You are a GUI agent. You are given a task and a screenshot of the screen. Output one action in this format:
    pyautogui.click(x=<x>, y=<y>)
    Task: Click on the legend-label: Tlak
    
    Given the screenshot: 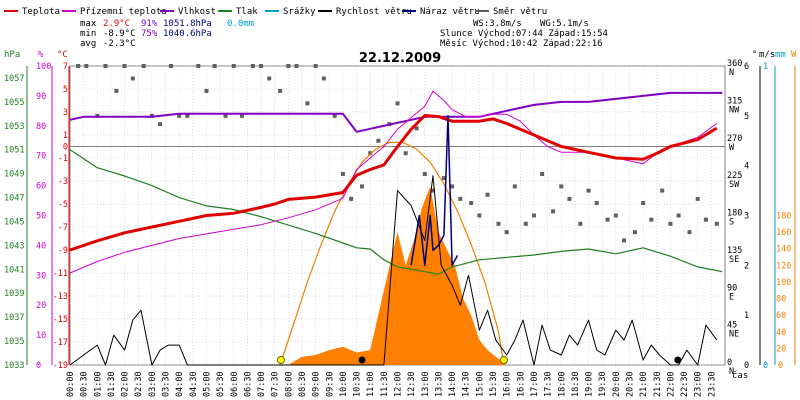 What is the action you would take?
    pyautogui.click(x=247, y=12)
    